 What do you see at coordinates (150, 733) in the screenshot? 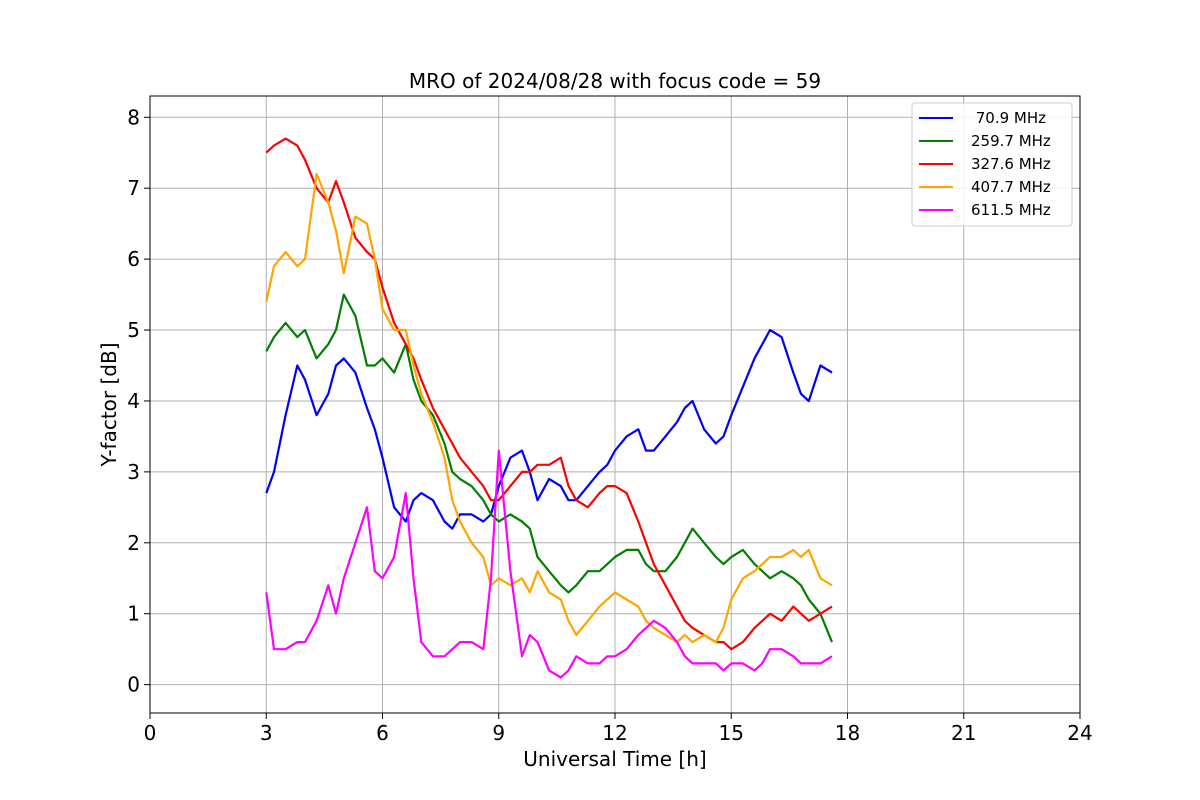
I see `x-tick-label: 0` at bounding box center [150, 733].